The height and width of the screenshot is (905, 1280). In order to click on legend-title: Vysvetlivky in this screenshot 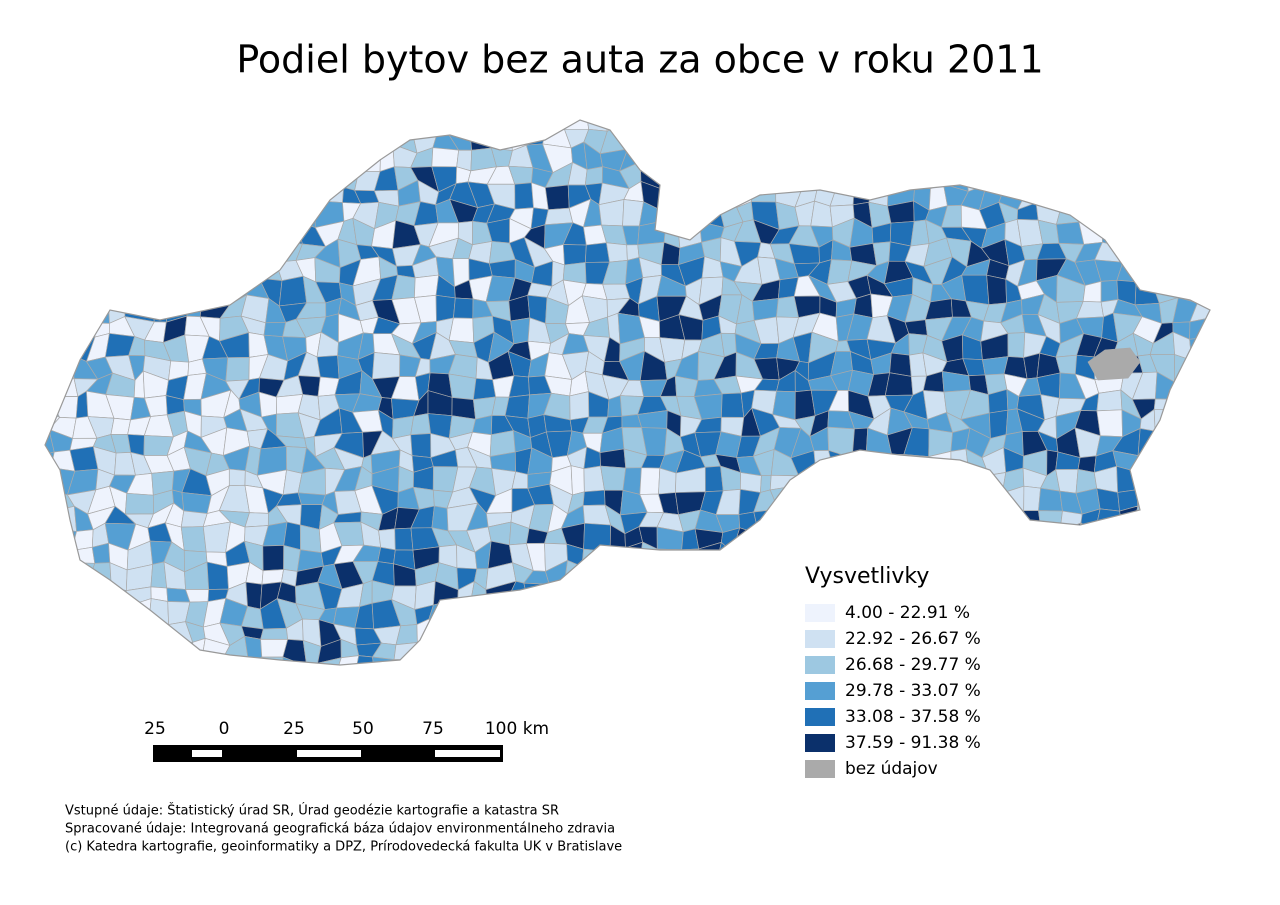, I will do `click(867, 576)`.